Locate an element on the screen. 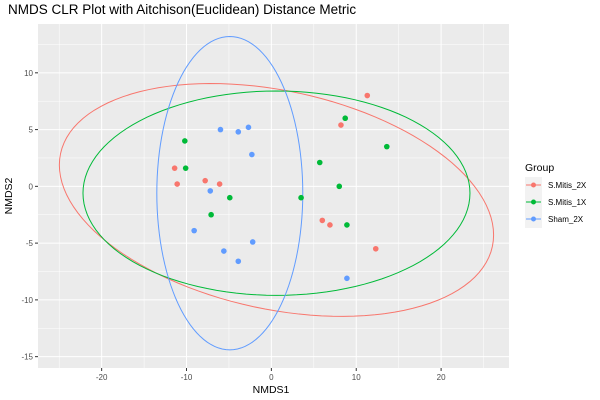 The image size is (600, 400). y-tick-label: -15 is located at coordinates (27, 357).